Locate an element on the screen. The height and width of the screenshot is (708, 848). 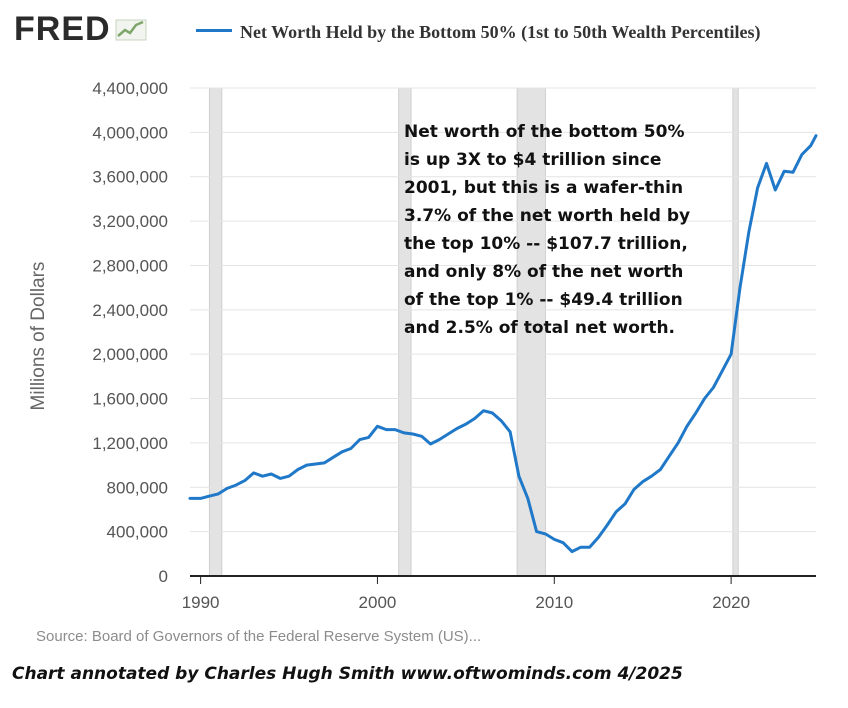
legend-swatch is located at coordinates (214, 30).